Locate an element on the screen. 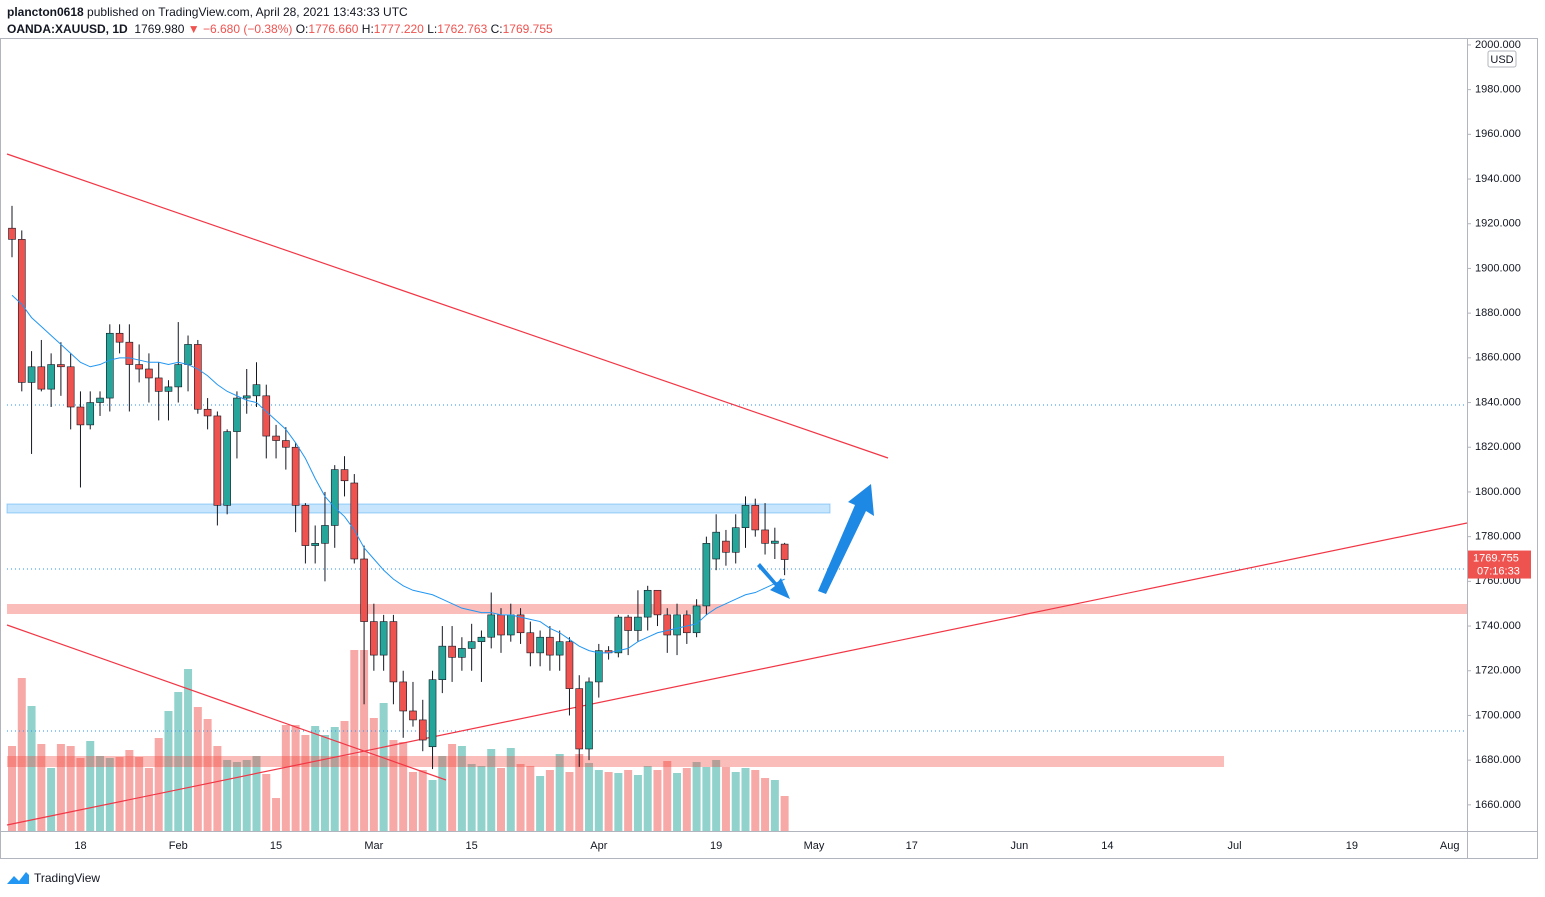  x-tick-label: Aug is located at coordinates (1450, 846).